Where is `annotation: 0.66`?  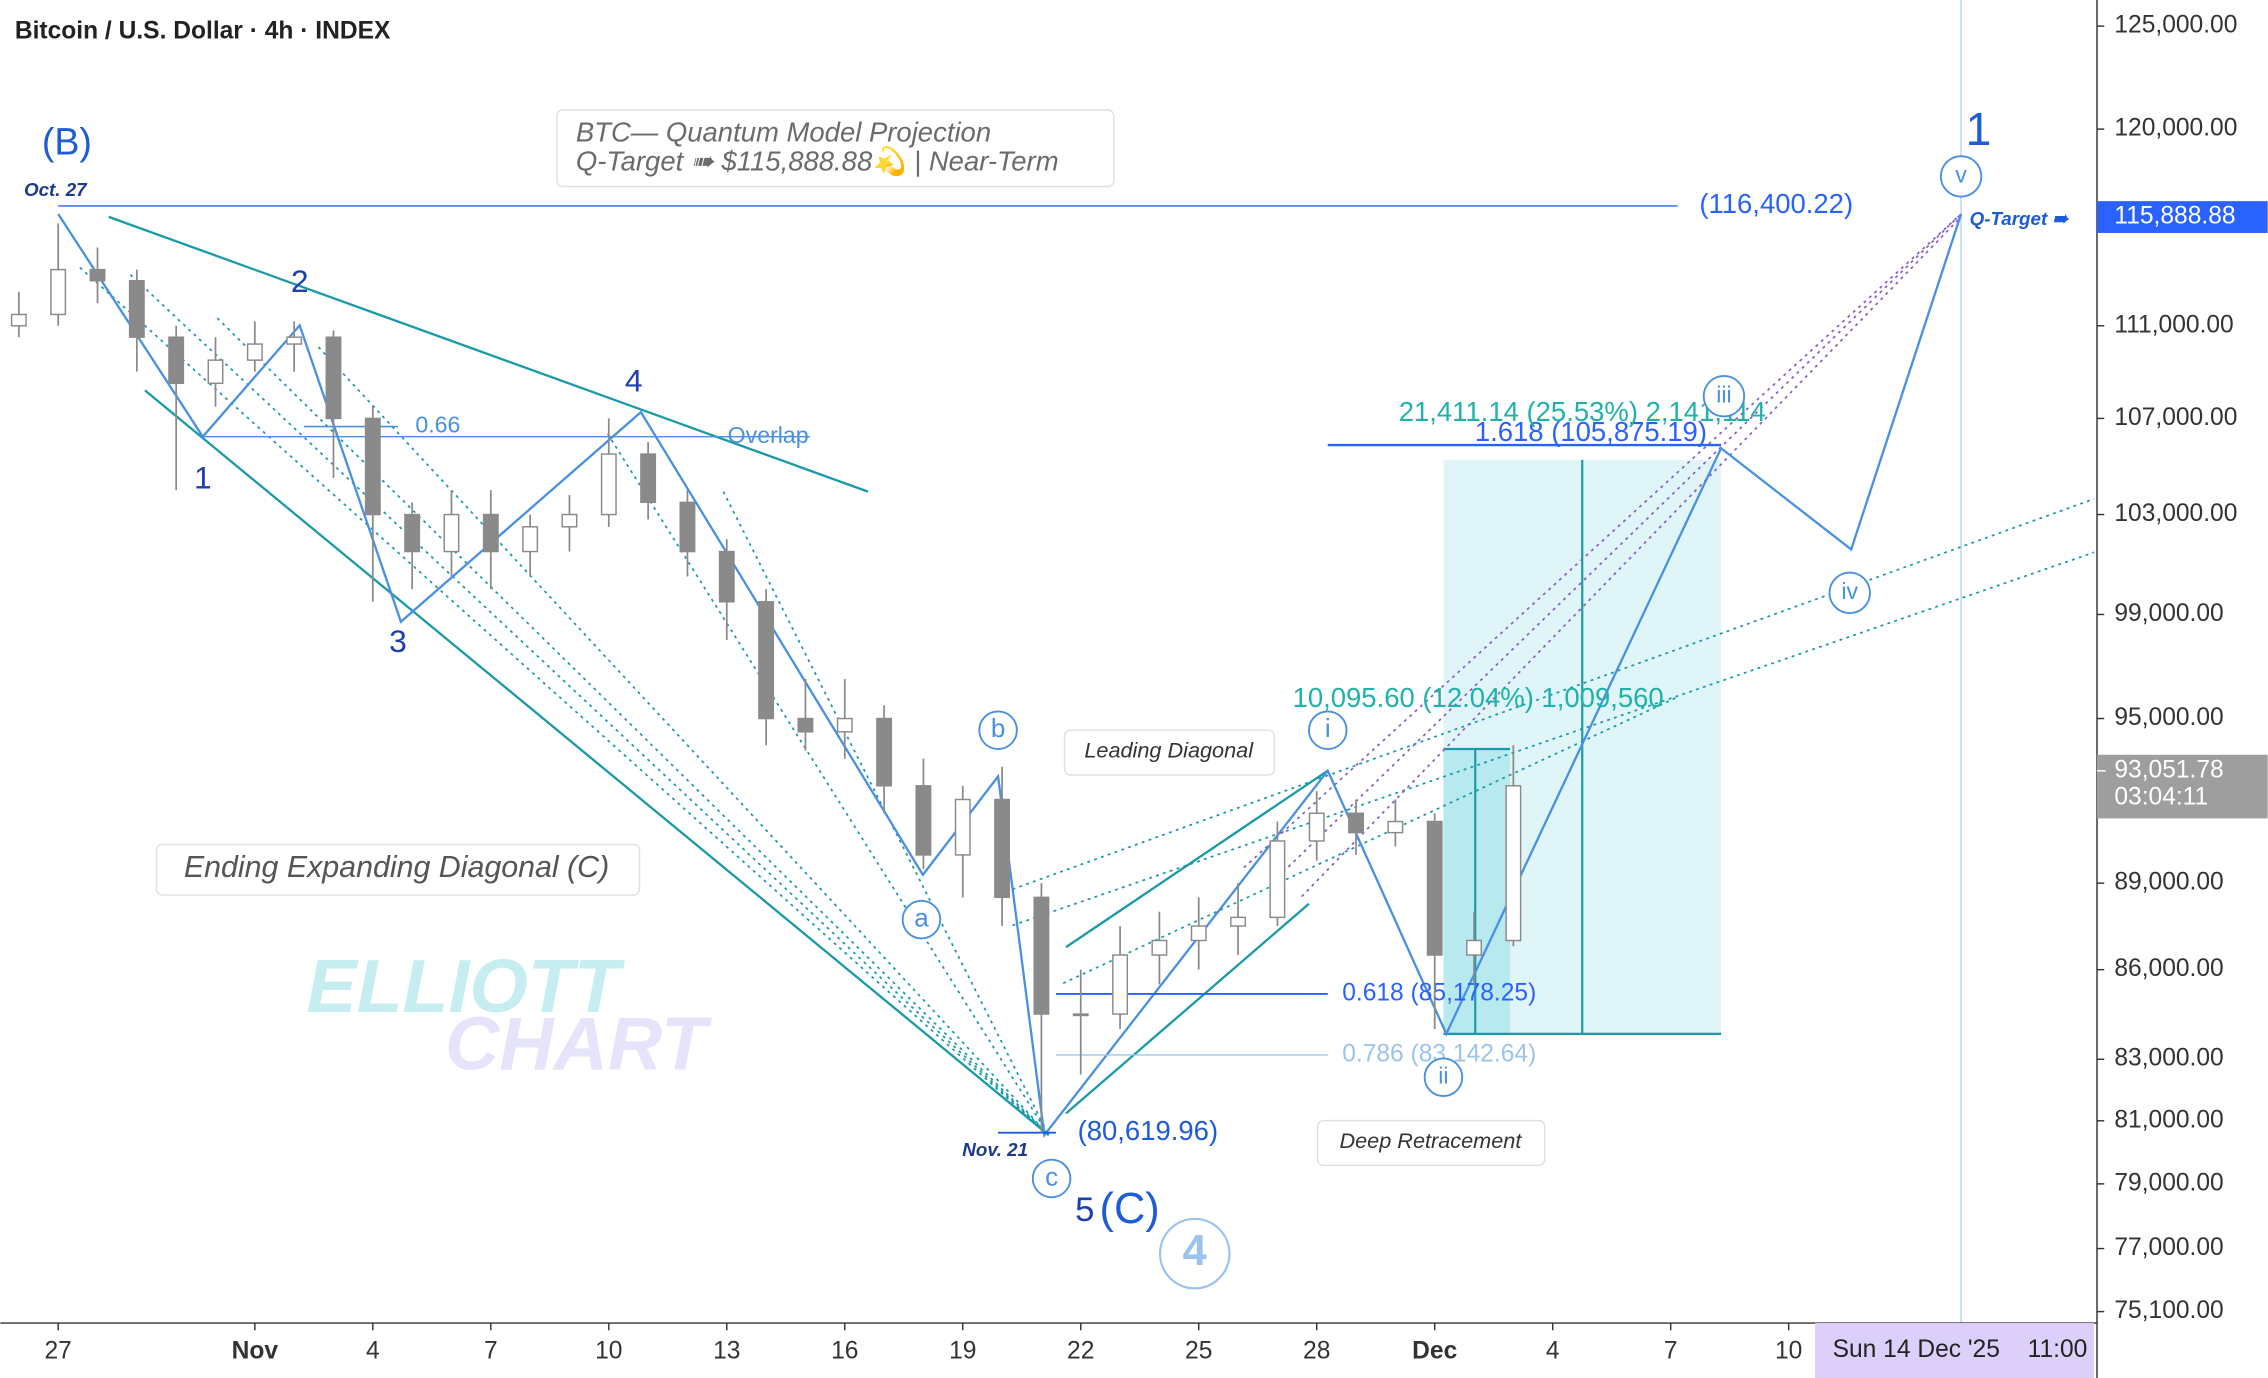 annotation: 0.66 is located at coordinates (437, 425).